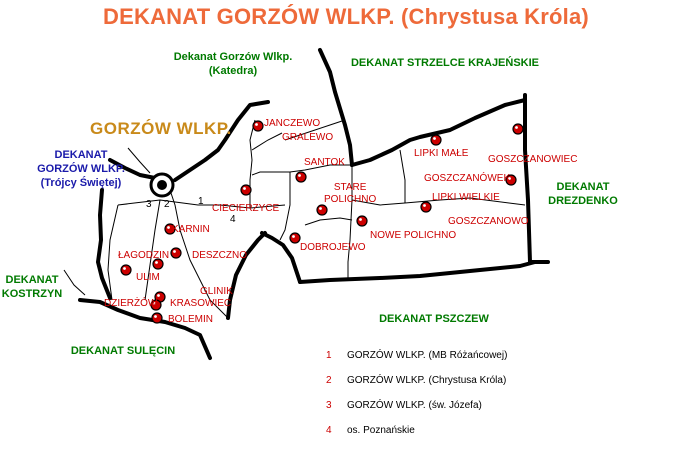 Image resolution: width=692 pixels, height=453 pixels. What do you see at coordinates (427, 380) in the screenshot?
I see `legend-text: GORZÓW WLKP. (Chrystusa Króla)` at bounding box center [427, 380].